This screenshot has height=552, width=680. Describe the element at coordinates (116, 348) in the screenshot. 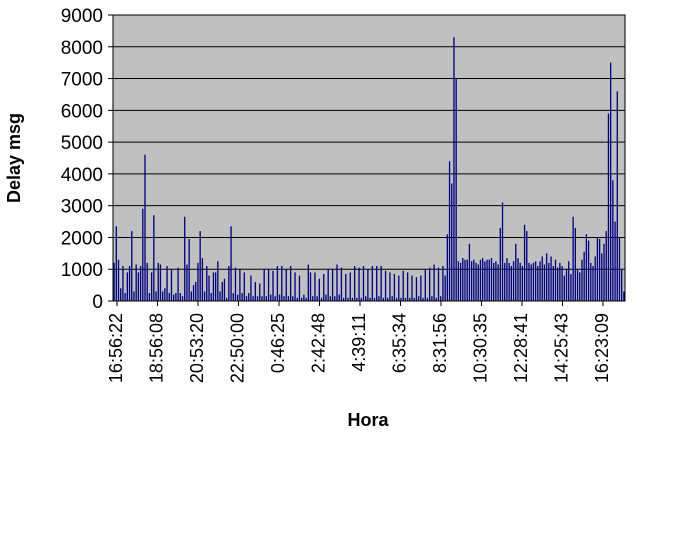

I see `x-tick-label: 16:56:22` at that location.